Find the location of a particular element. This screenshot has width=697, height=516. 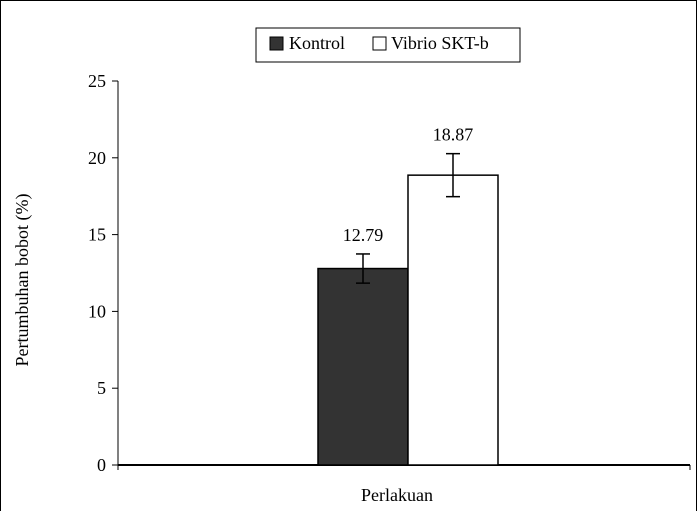

y-tick-label: 10 is located at coordinates (97, 311).